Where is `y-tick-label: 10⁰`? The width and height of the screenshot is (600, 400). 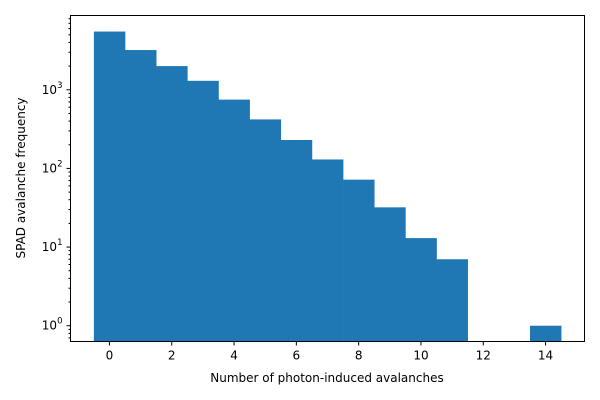
y-tick-label: 10⁰ is located at coordinates (52, 325).